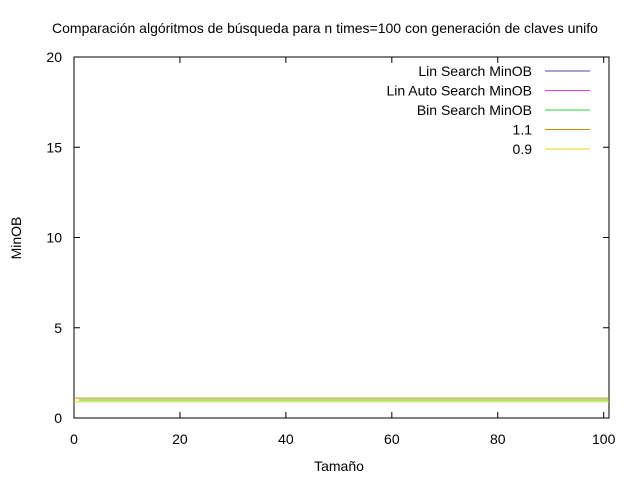 The height and width of the screenshot is (480, 640). What do you see at coordinates (475, 71) in the screenshot?
I see `legend-entry-label: Lin Search MinOB` at bounding box center [475, 71].